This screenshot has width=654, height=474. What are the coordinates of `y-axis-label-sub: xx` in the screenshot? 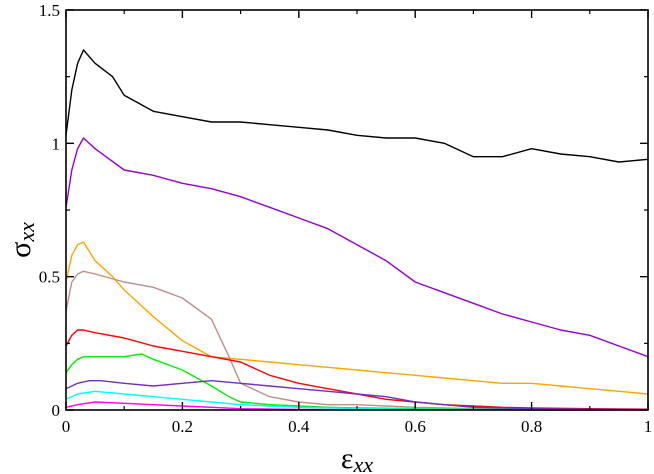 It's located at (26, 232).